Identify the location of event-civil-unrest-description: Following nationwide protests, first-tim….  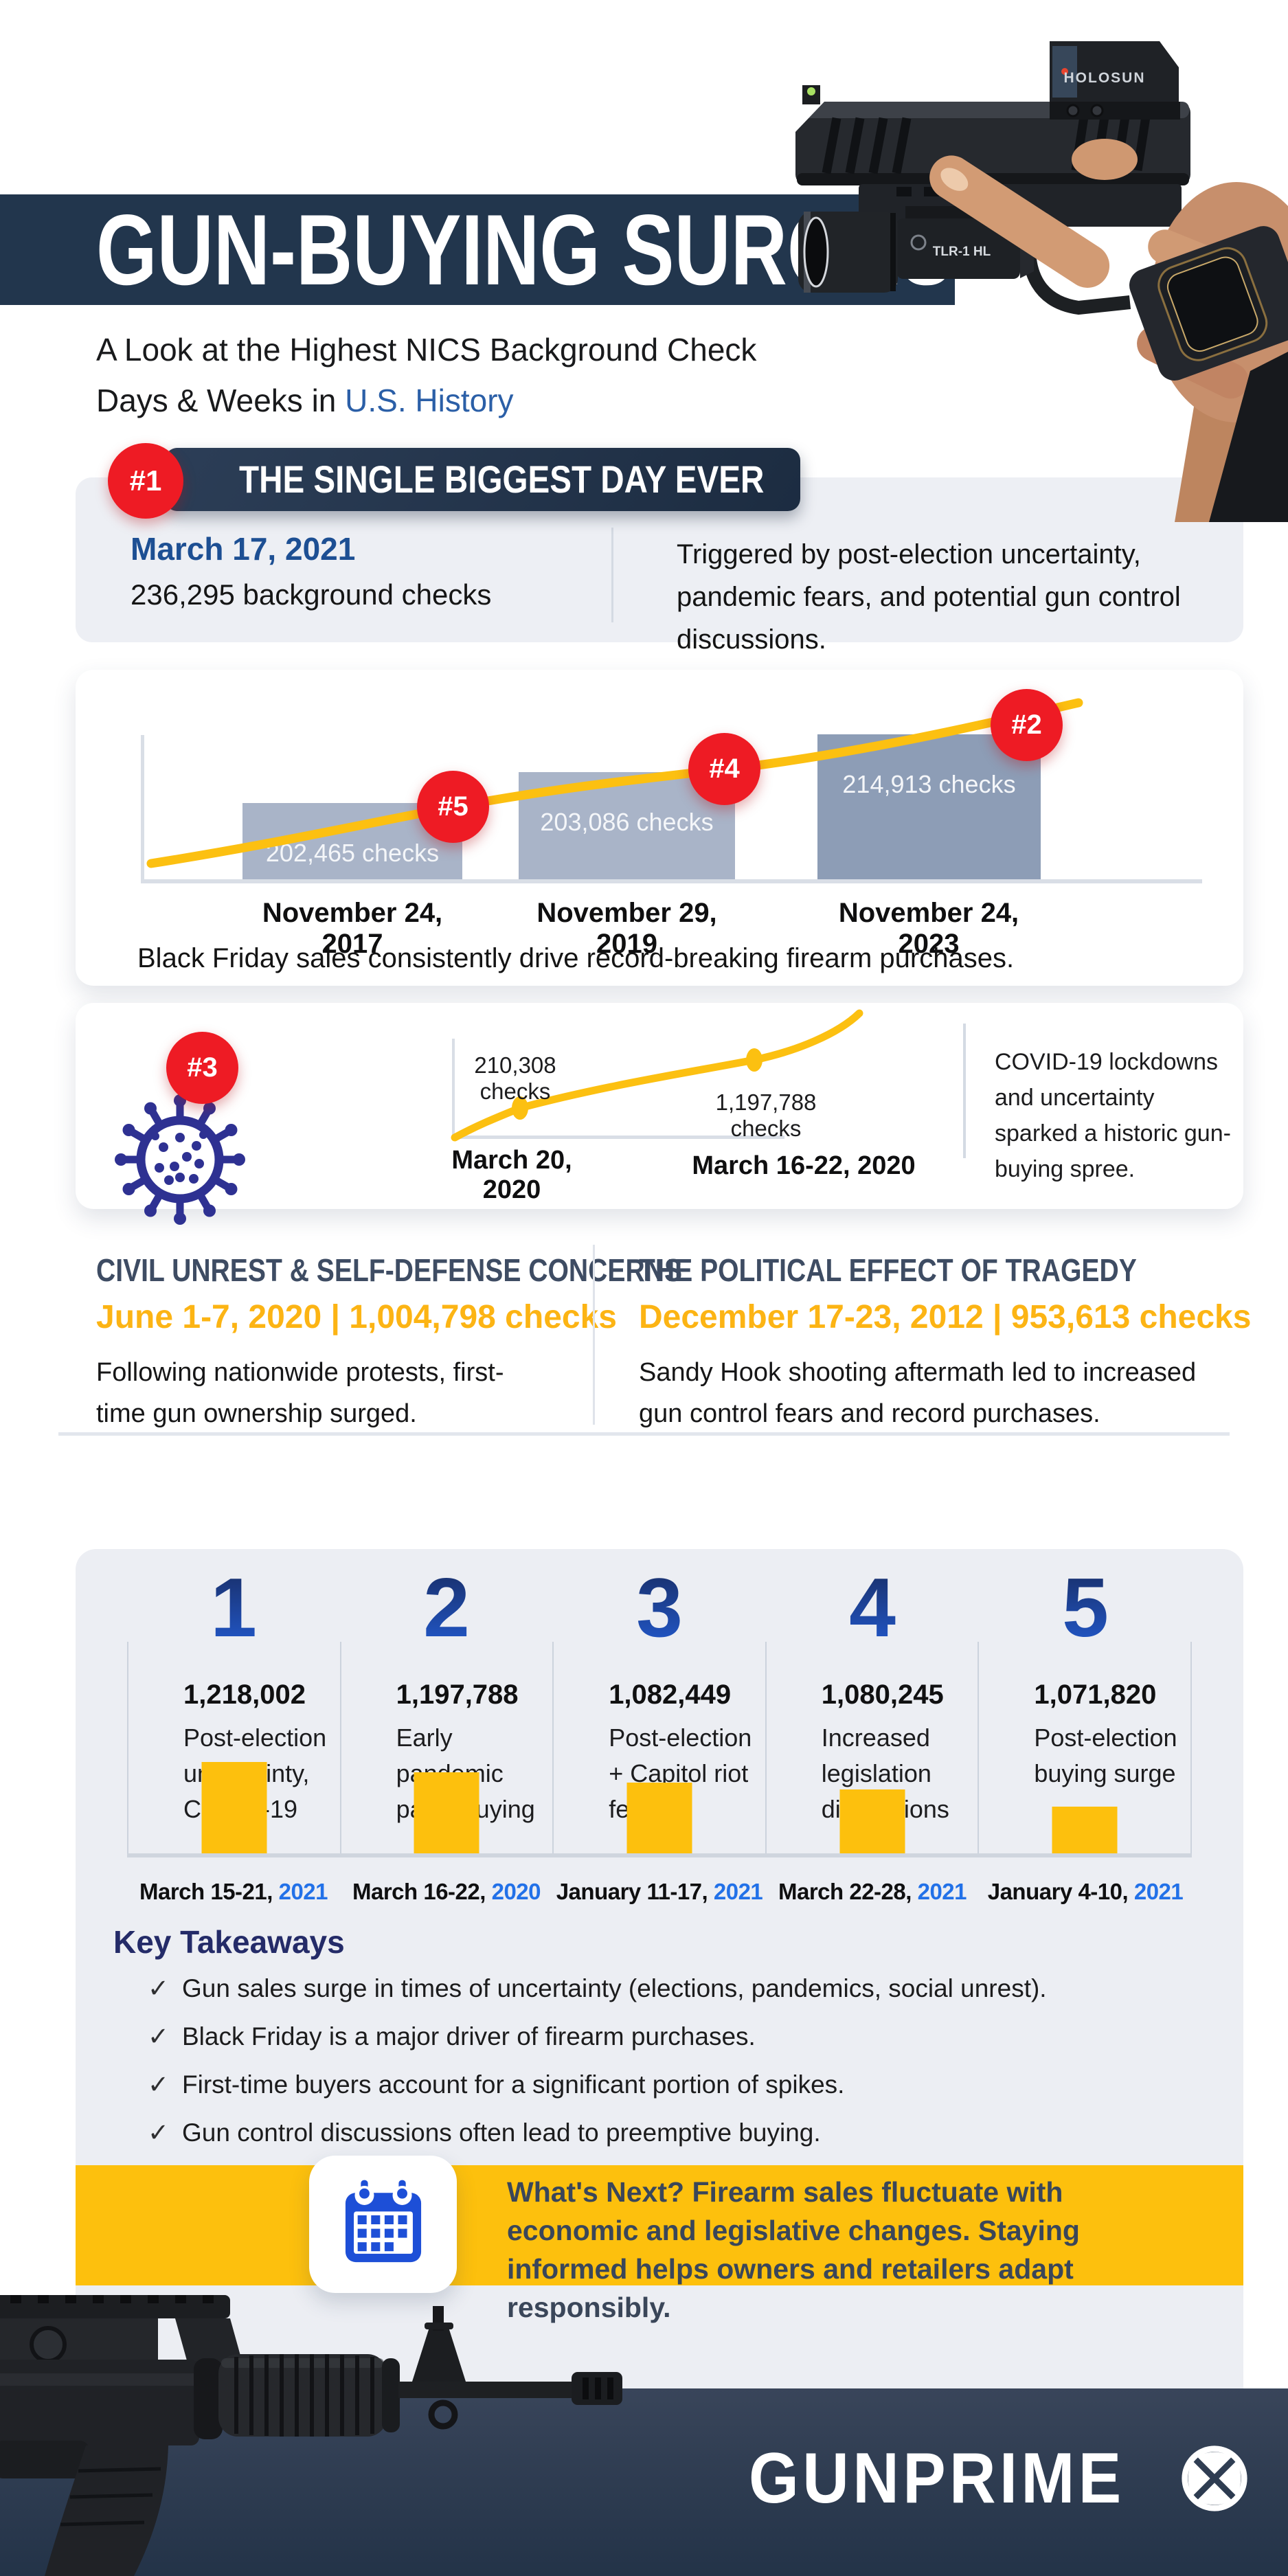
(300, 1393).